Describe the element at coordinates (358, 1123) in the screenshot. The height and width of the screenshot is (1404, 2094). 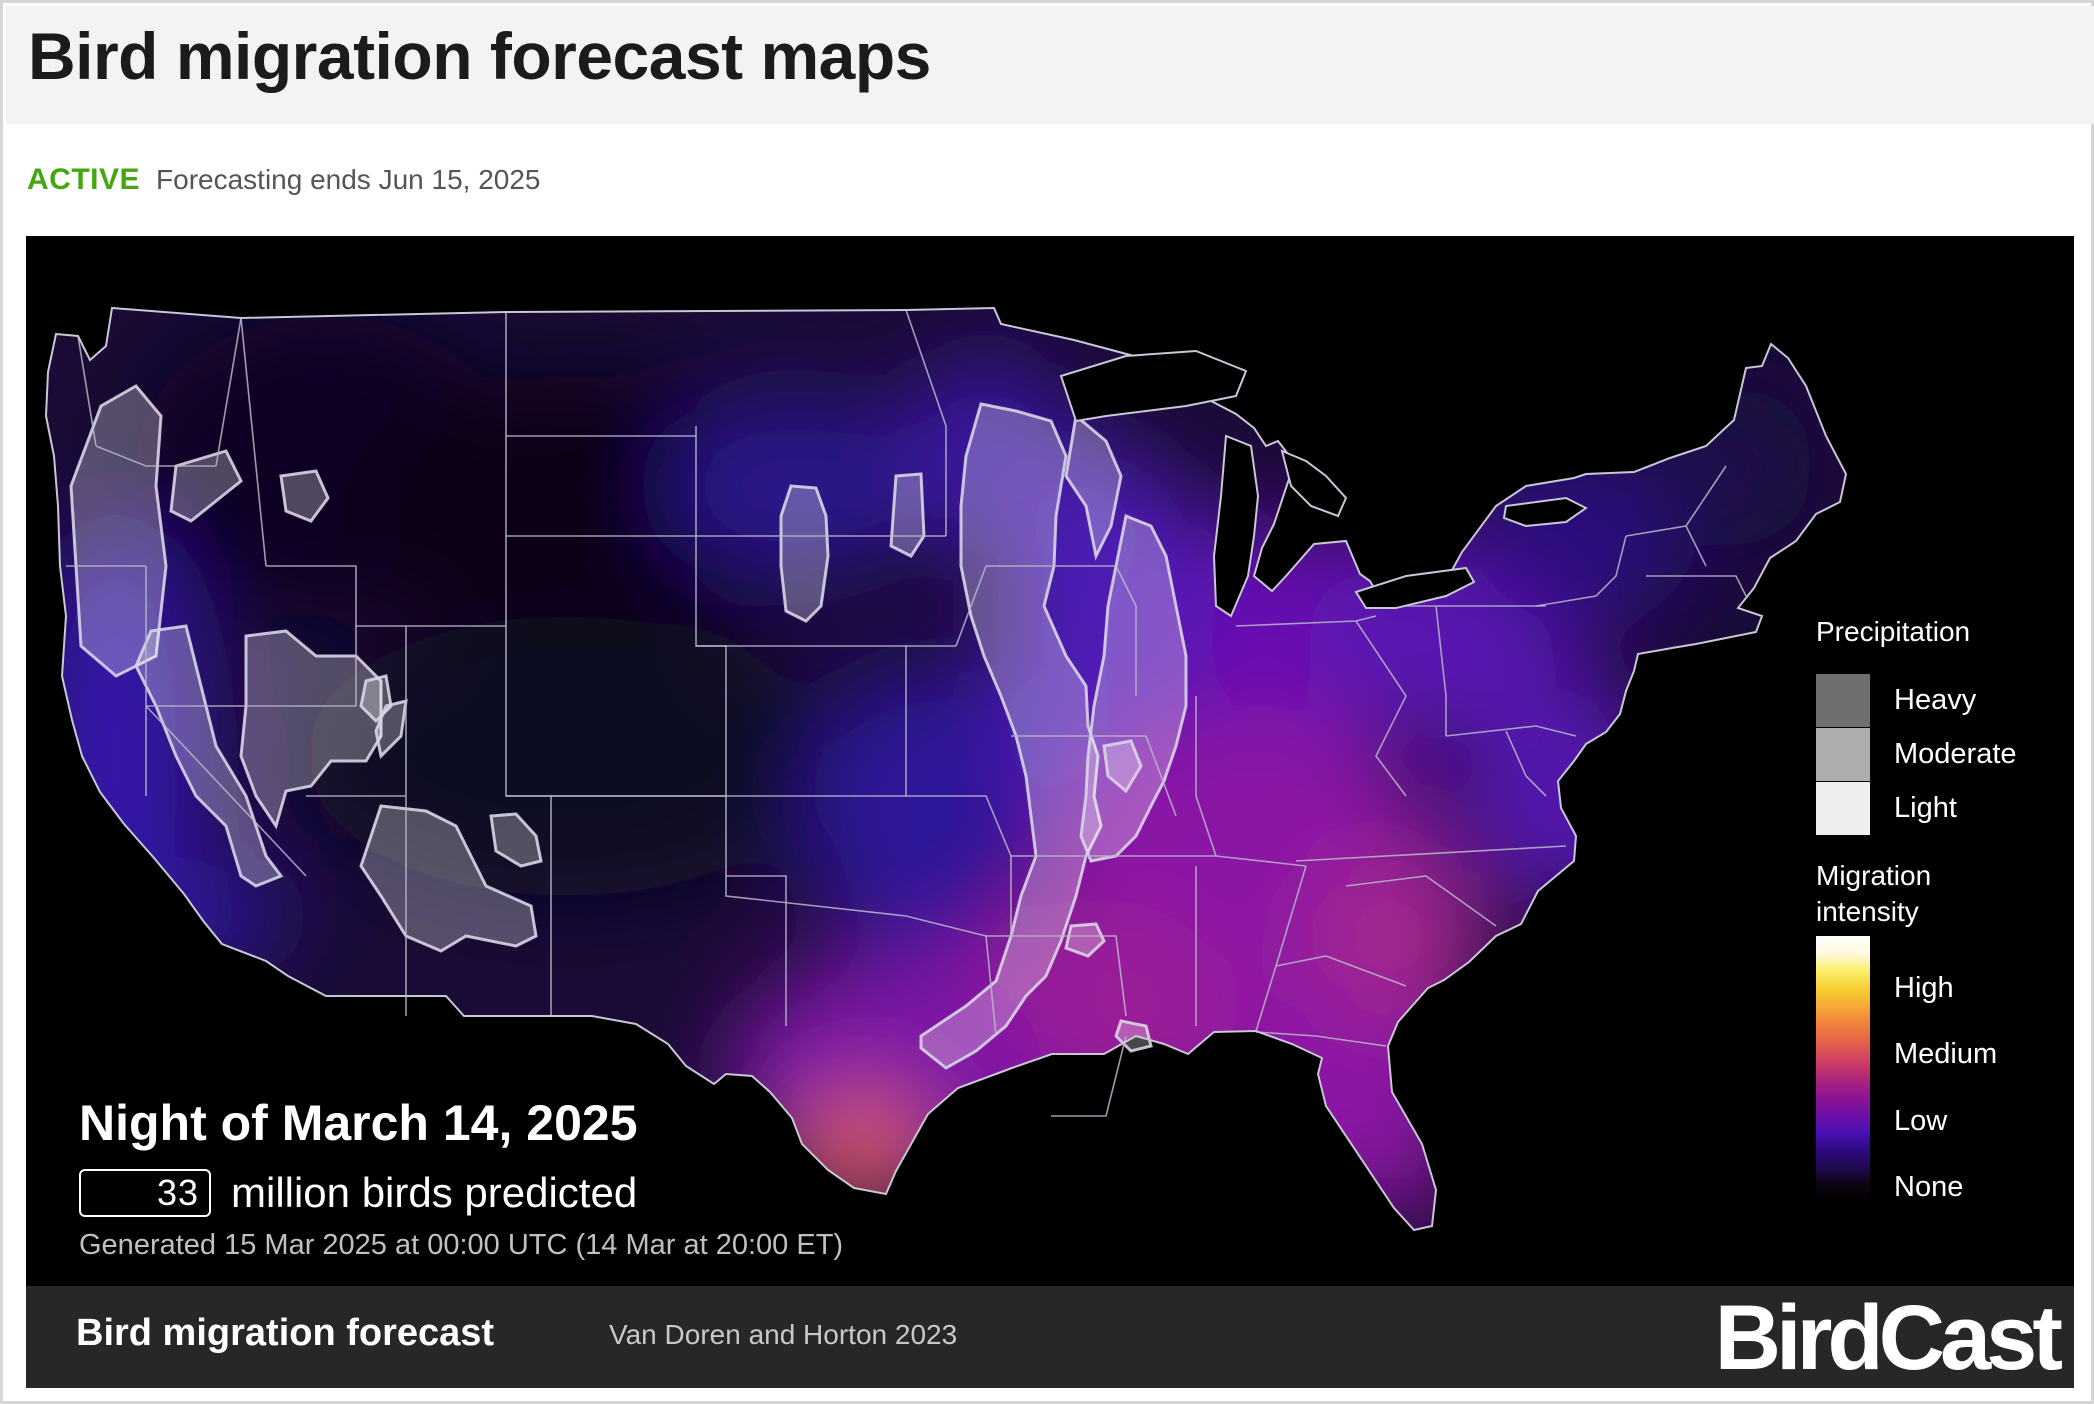
I see `night-title: Night of March 14, 2025` at that location.